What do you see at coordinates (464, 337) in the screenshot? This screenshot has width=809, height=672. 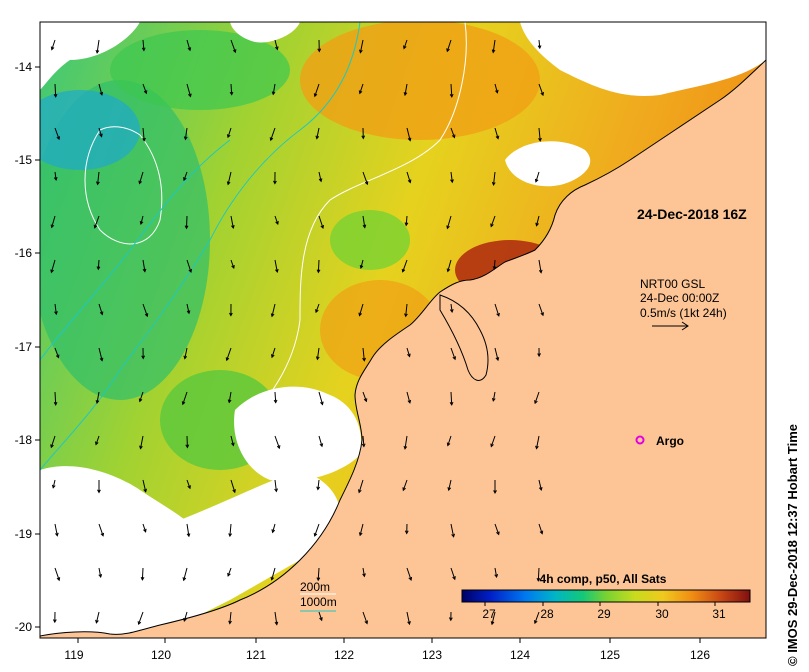 I see `land-peninsula` at bounding box center [464, 337].